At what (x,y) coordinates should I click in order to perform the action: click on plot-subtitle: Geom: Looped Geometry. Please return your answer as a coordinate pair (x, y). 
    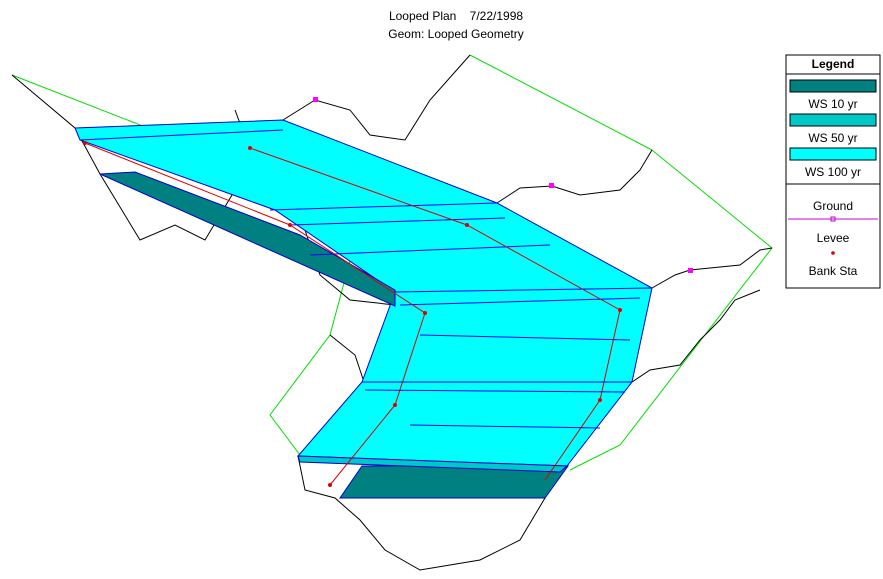
    Looking at the image, I should click on (455, 34).